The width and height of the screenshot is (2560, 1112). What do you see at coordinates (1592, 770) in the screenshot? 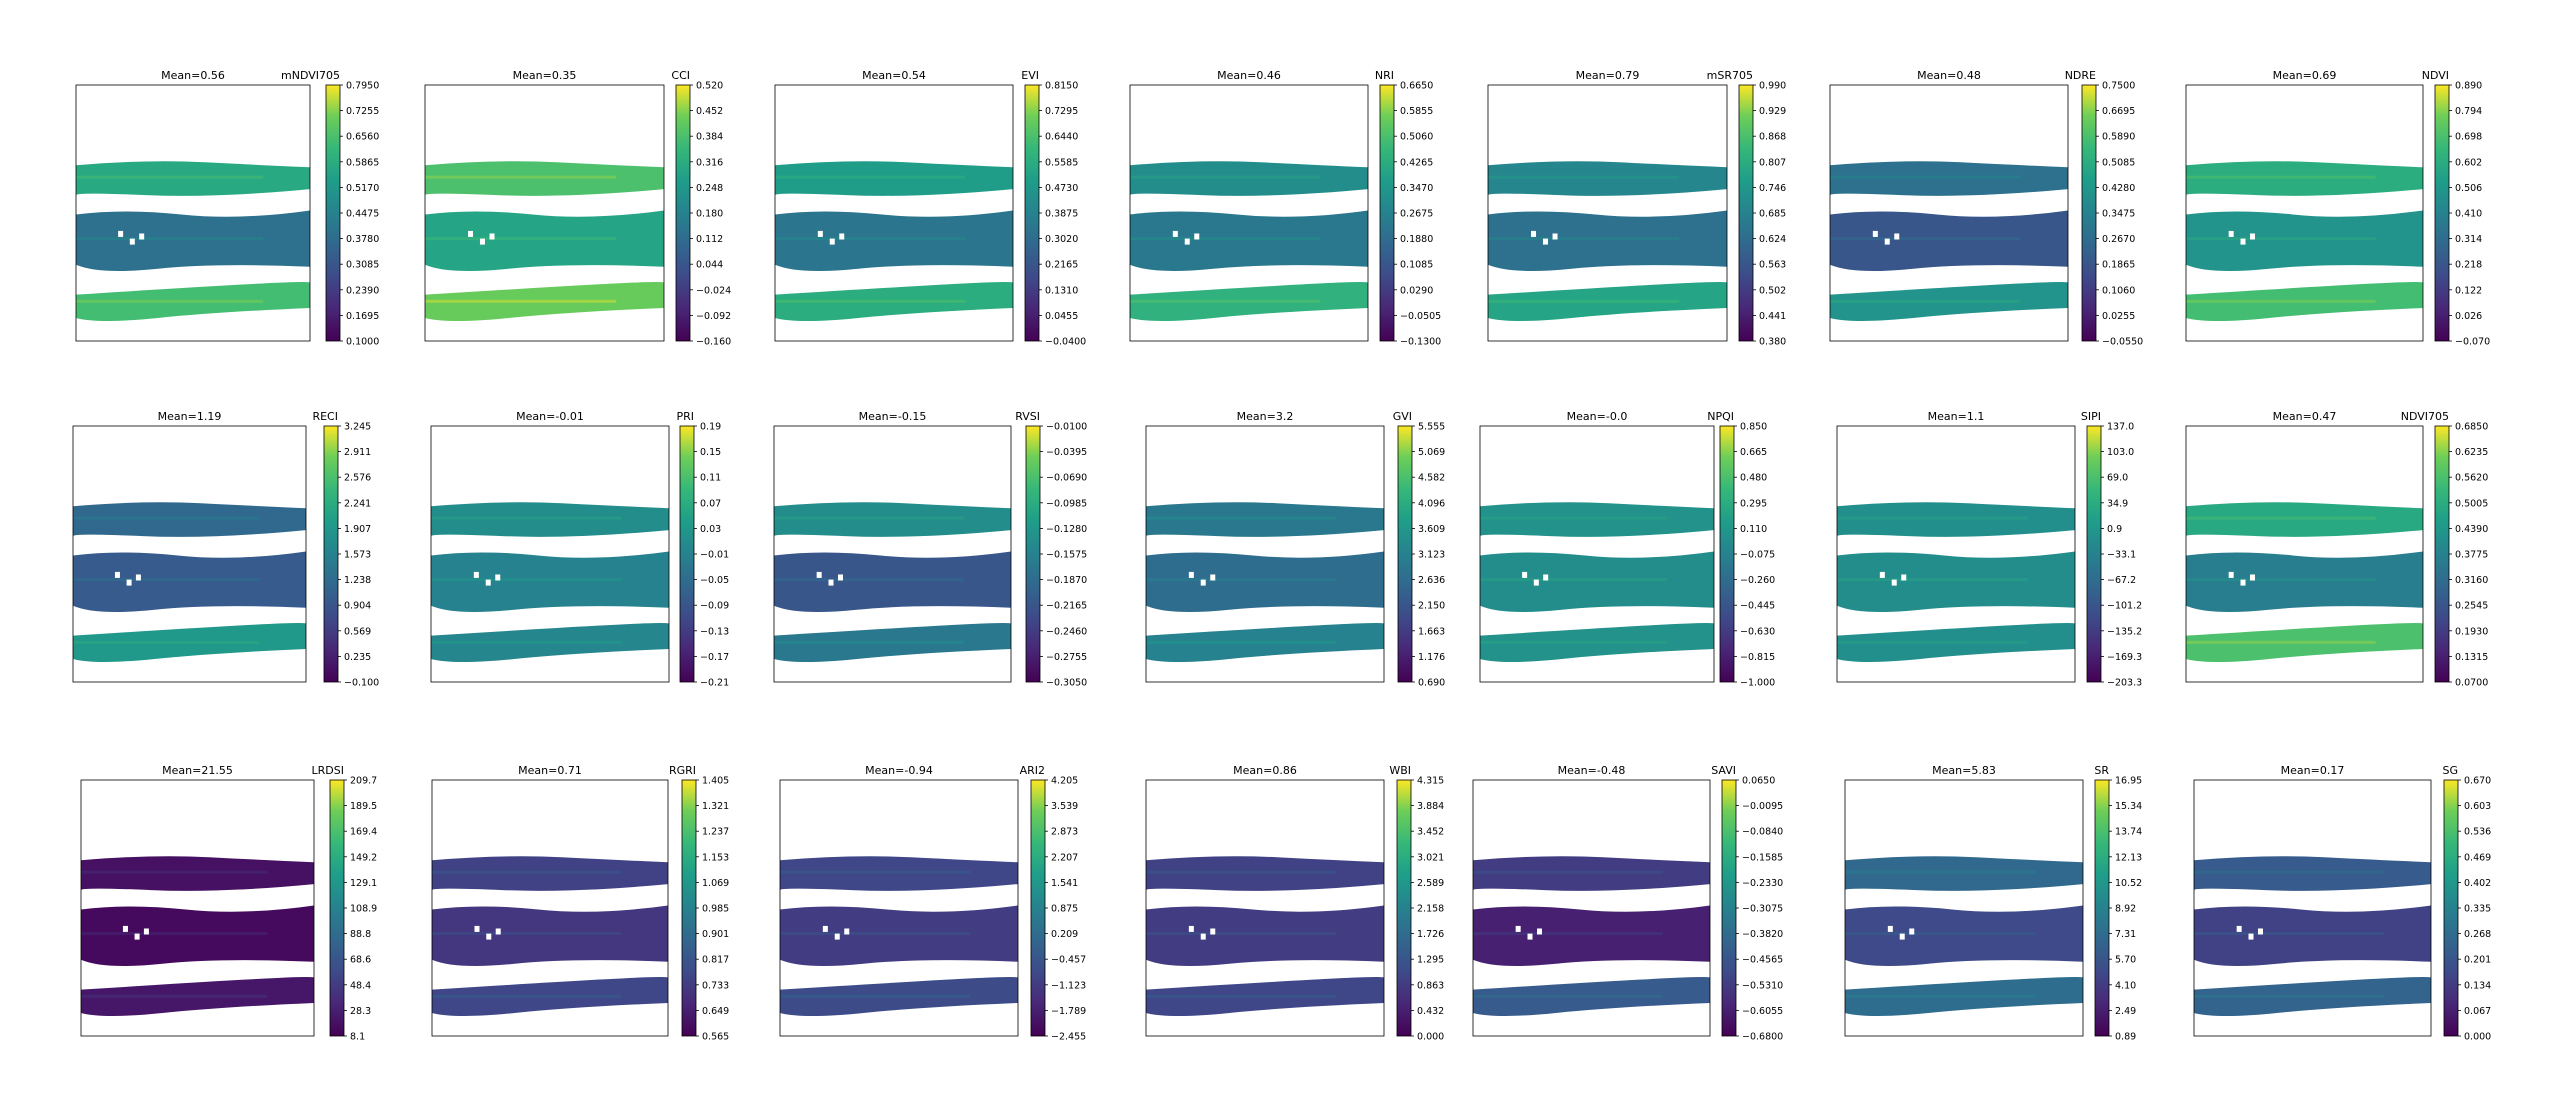
I see `panel-title: Mean=-0.48` at bounding box center [1592, 770].